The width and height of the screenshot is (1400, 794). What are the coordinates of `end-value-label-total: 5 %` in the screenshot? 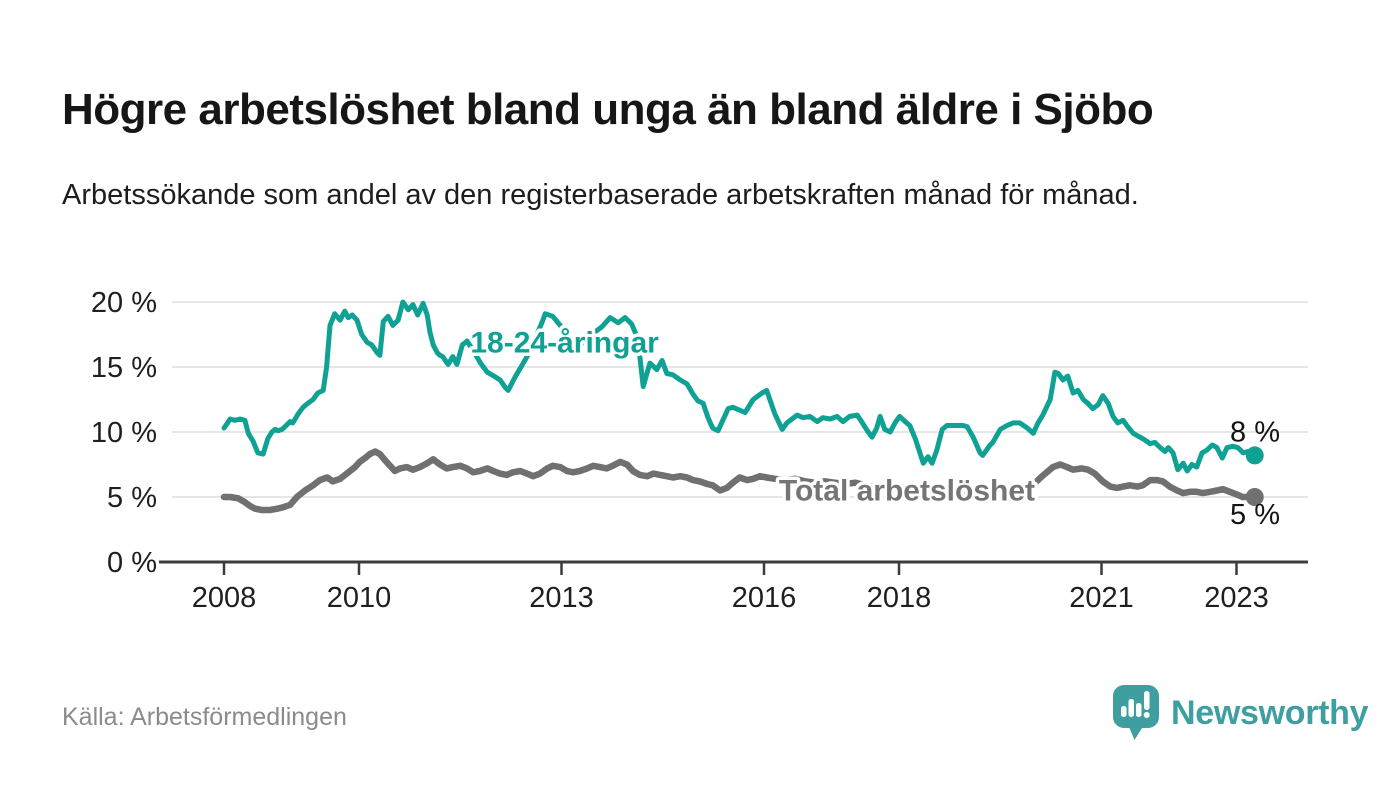 It's located at (1255, 515).